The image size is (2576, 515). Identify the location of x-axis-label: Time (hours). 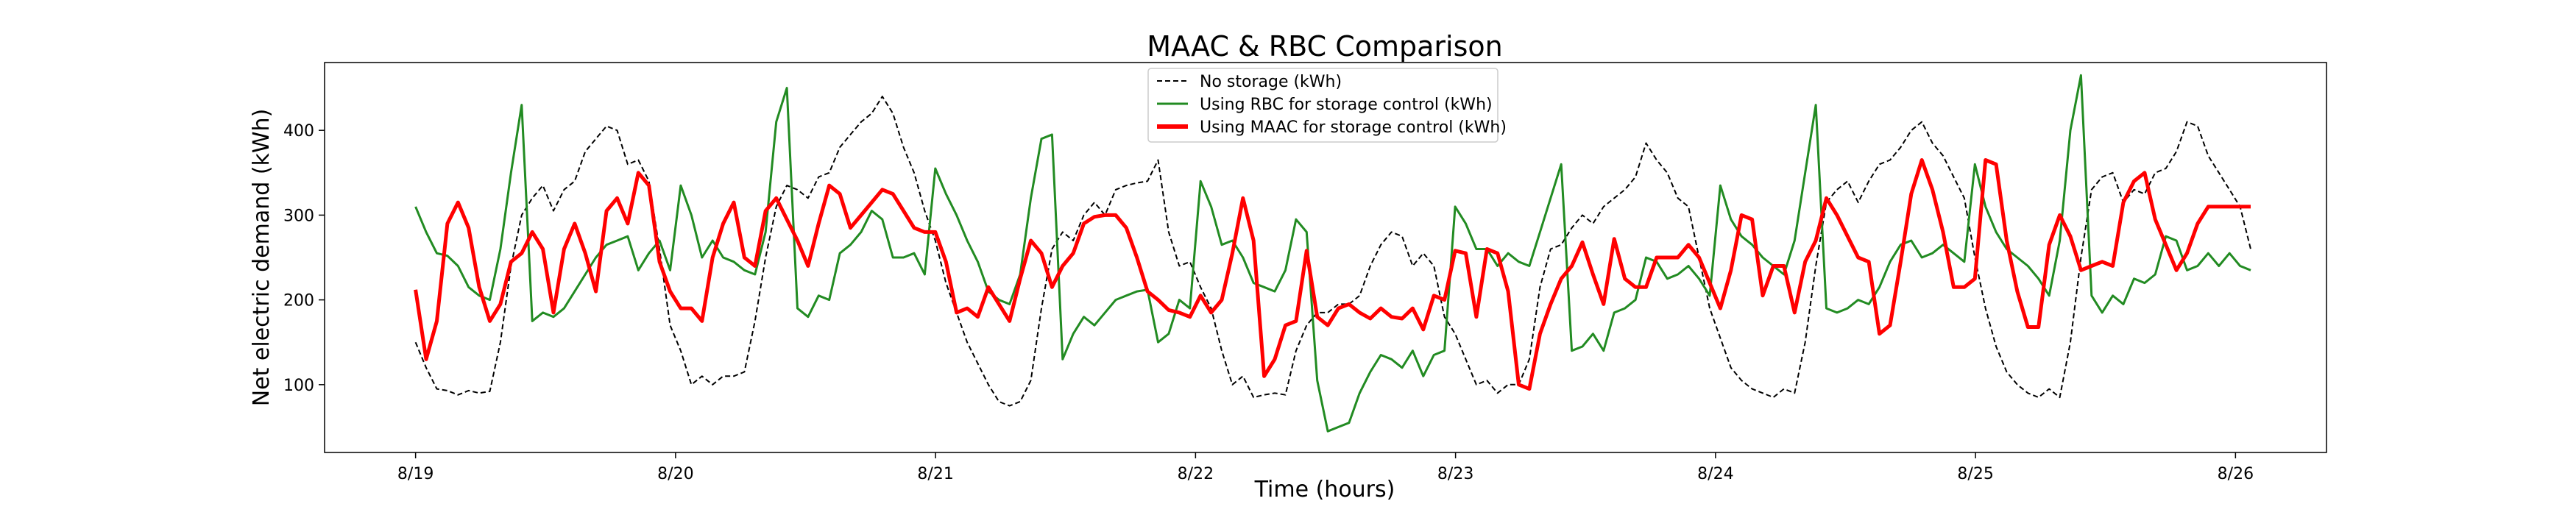
(1324, 489).